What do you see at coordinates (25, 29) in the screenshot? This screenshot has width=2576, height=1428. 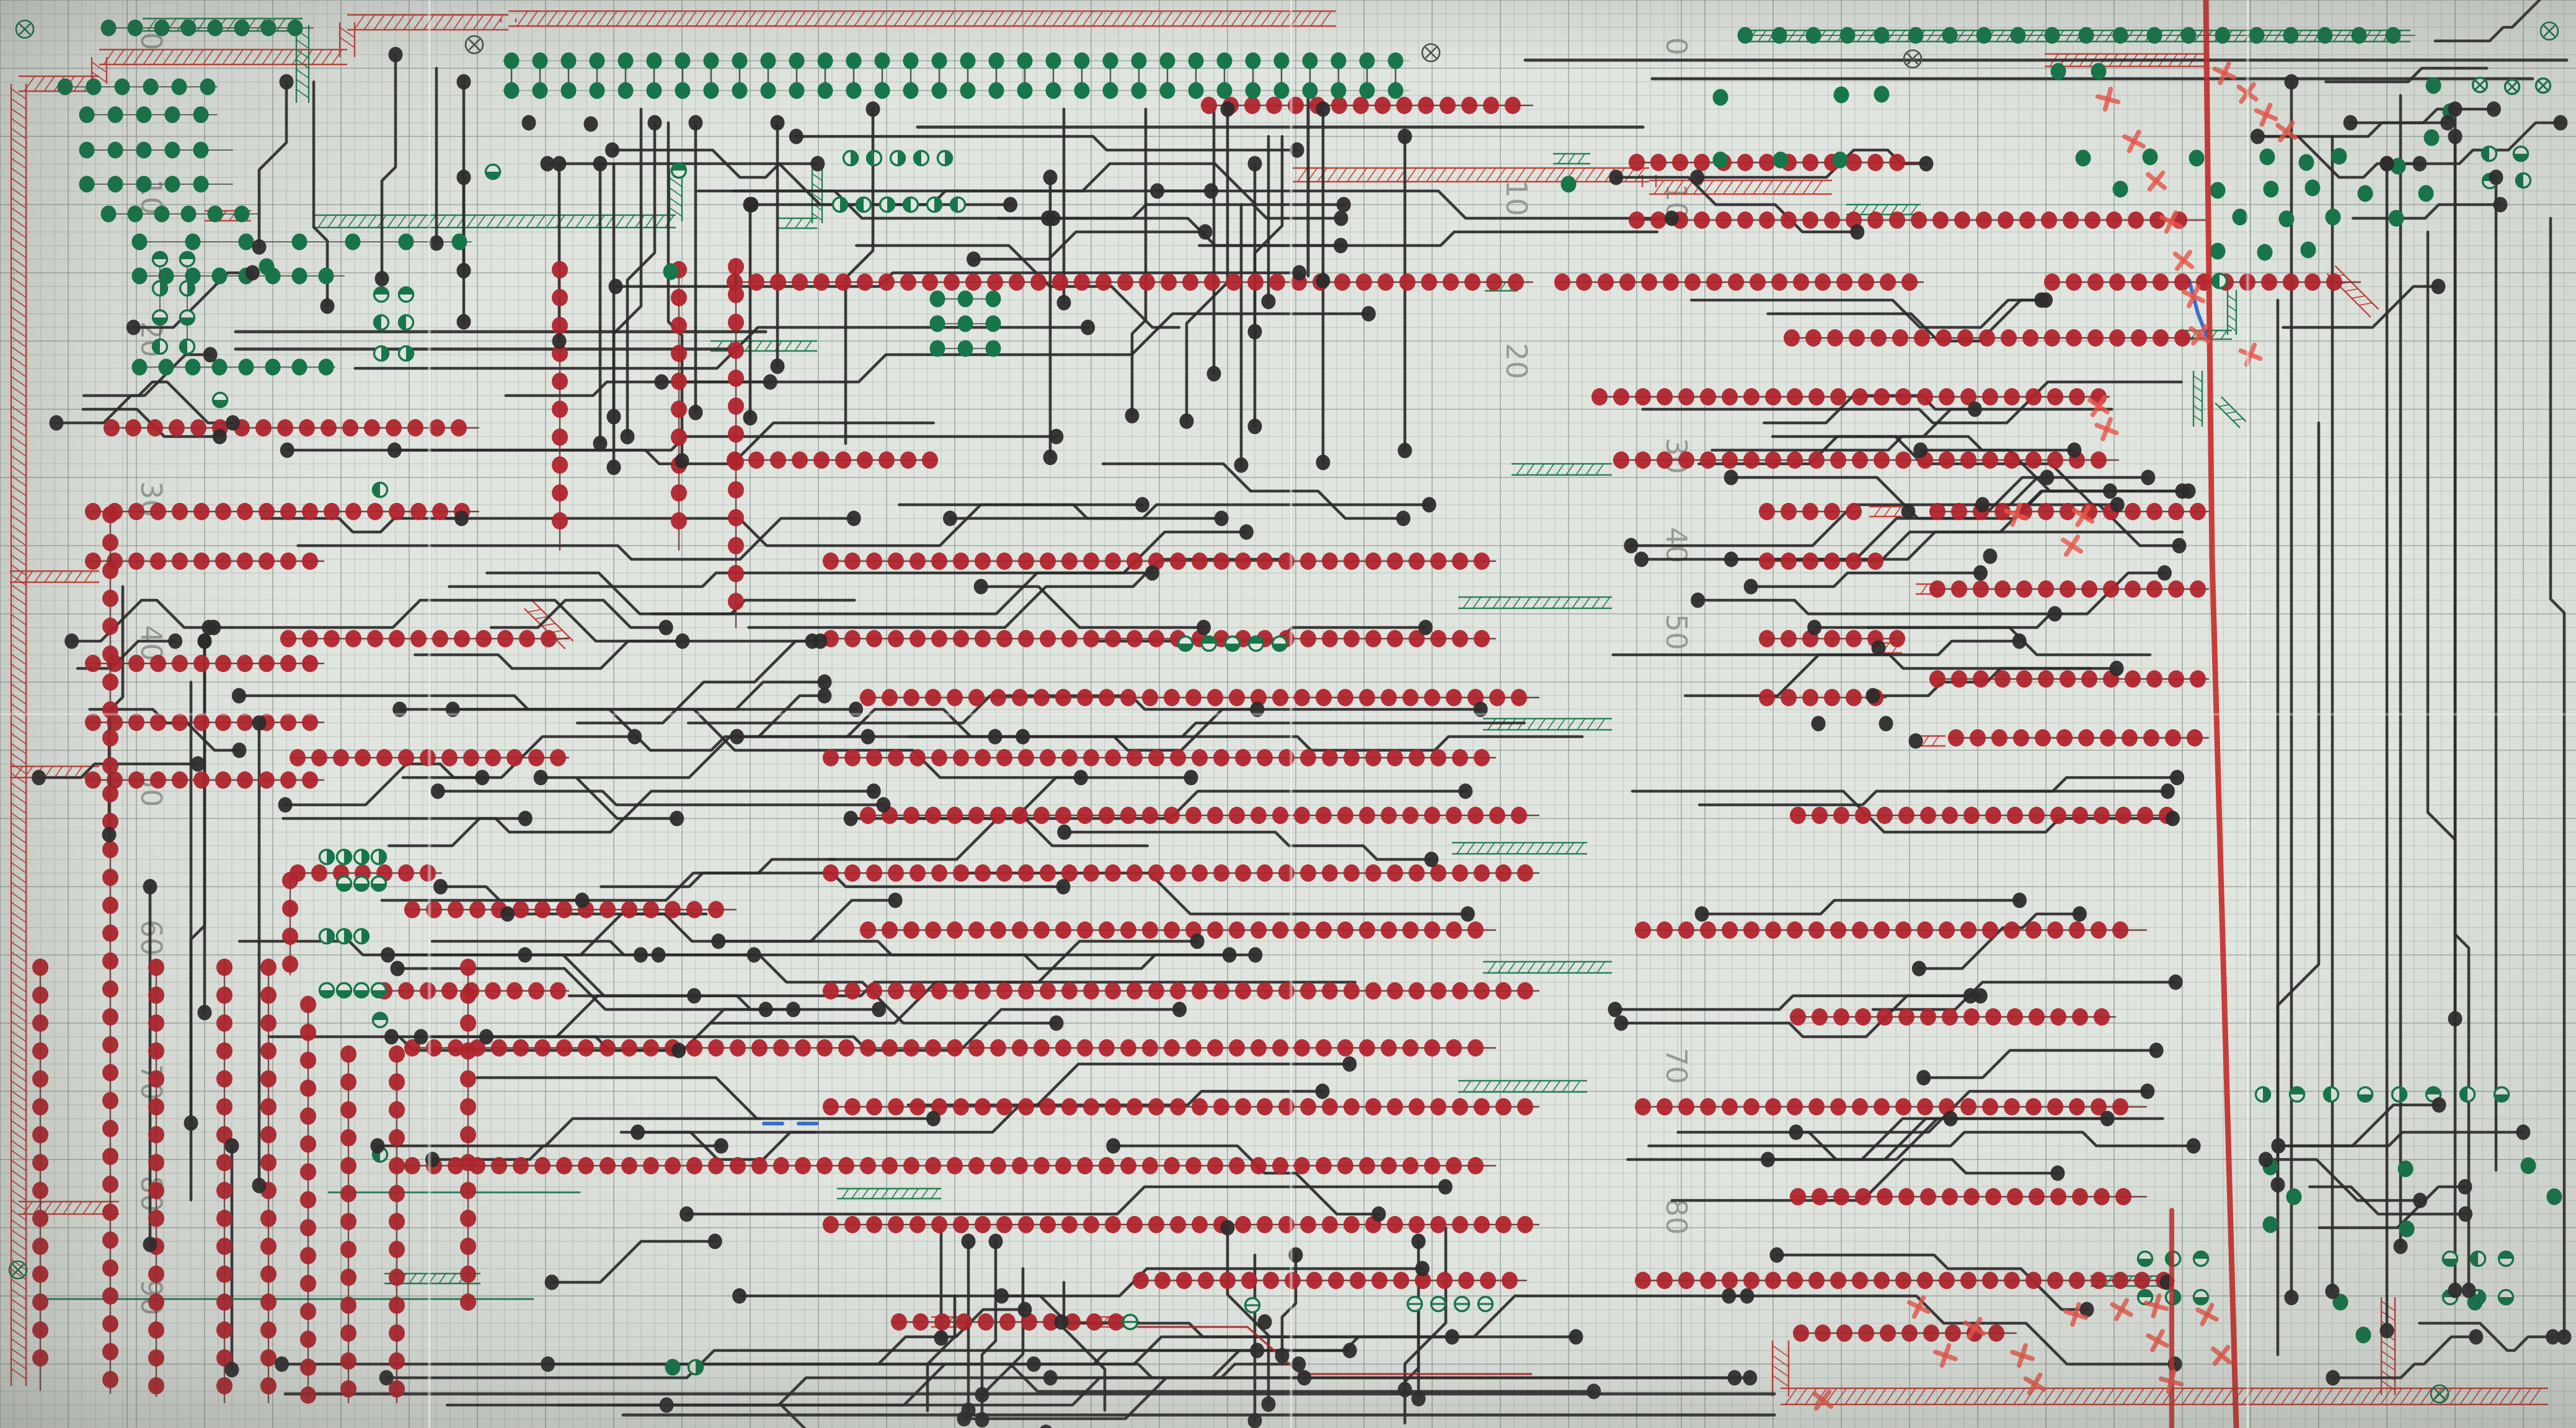 I see `circled-x-icon` at bounding box center [25, 29].